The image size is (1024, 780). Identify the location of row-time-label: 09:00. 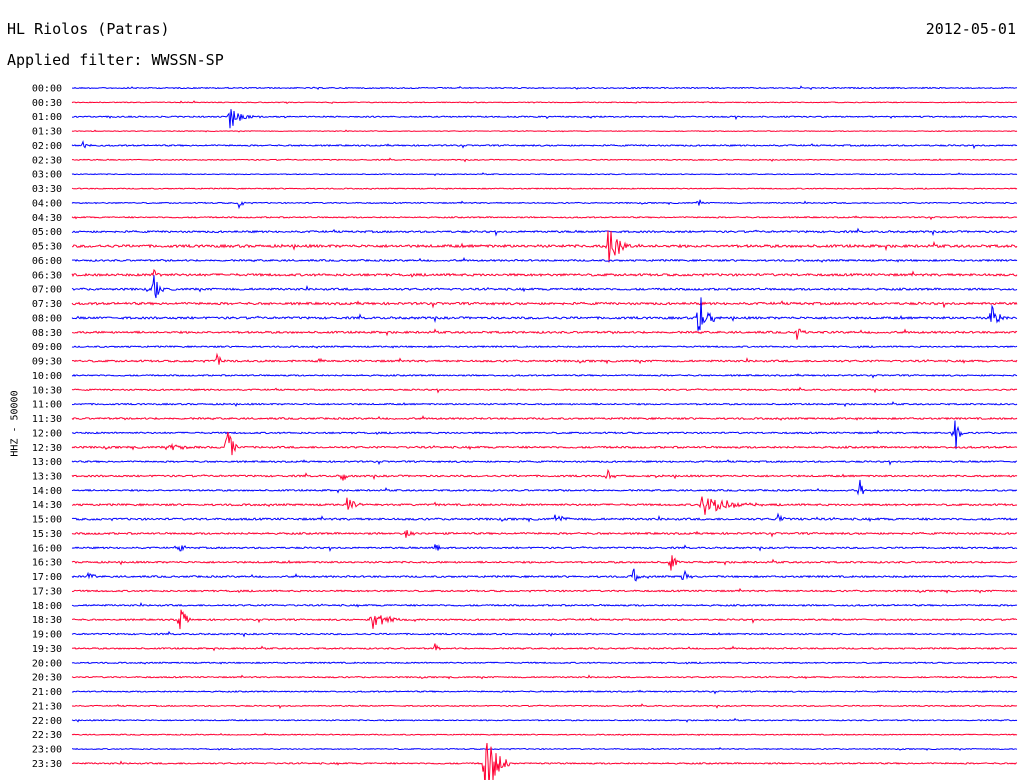
(47, 347).